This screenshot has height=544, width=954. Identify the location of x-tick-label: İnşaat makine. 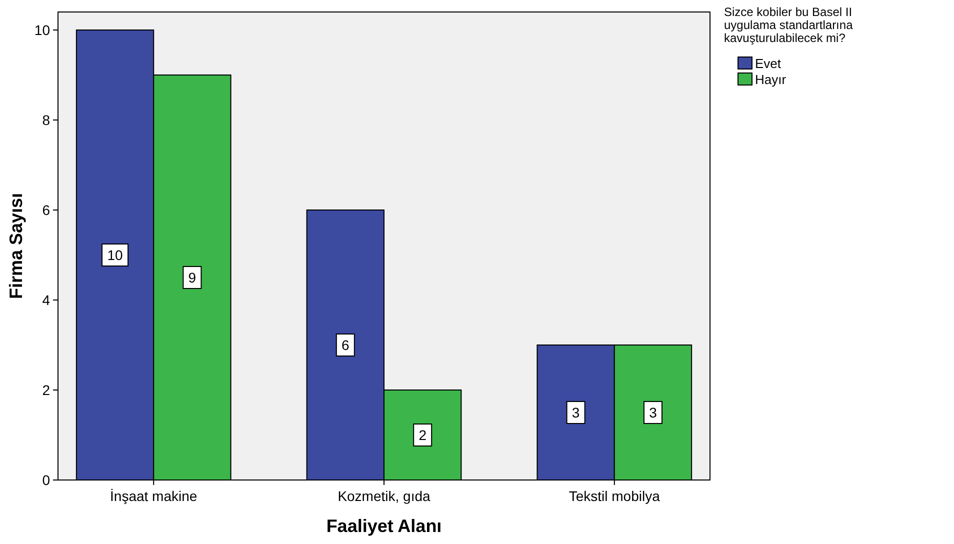
(154, 496).